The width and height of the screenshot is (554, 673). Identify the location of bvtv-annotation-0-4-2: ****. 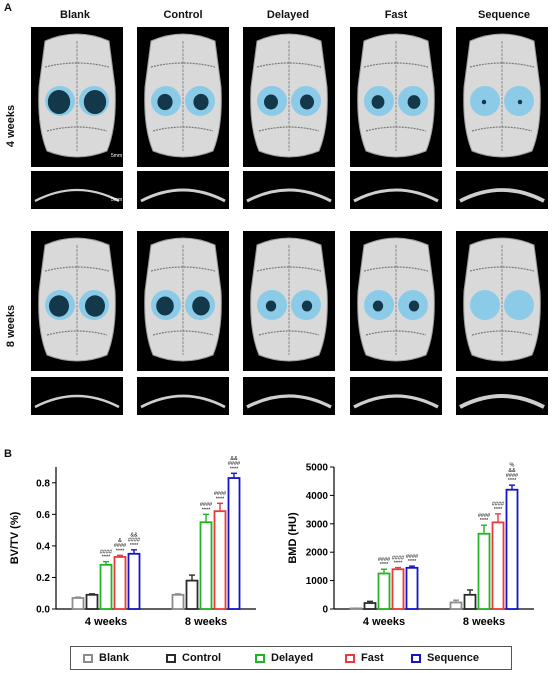
(134, 546).